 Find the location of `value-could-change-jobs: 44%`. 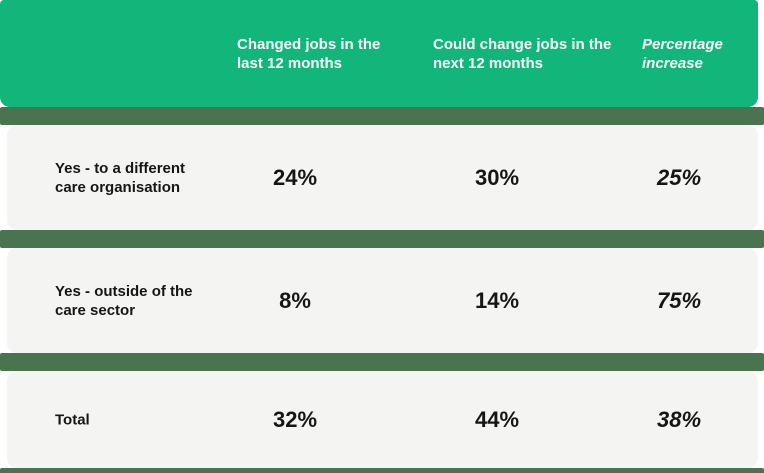

value-could-change-jobs: 44% is located at coordinates (497, 419).